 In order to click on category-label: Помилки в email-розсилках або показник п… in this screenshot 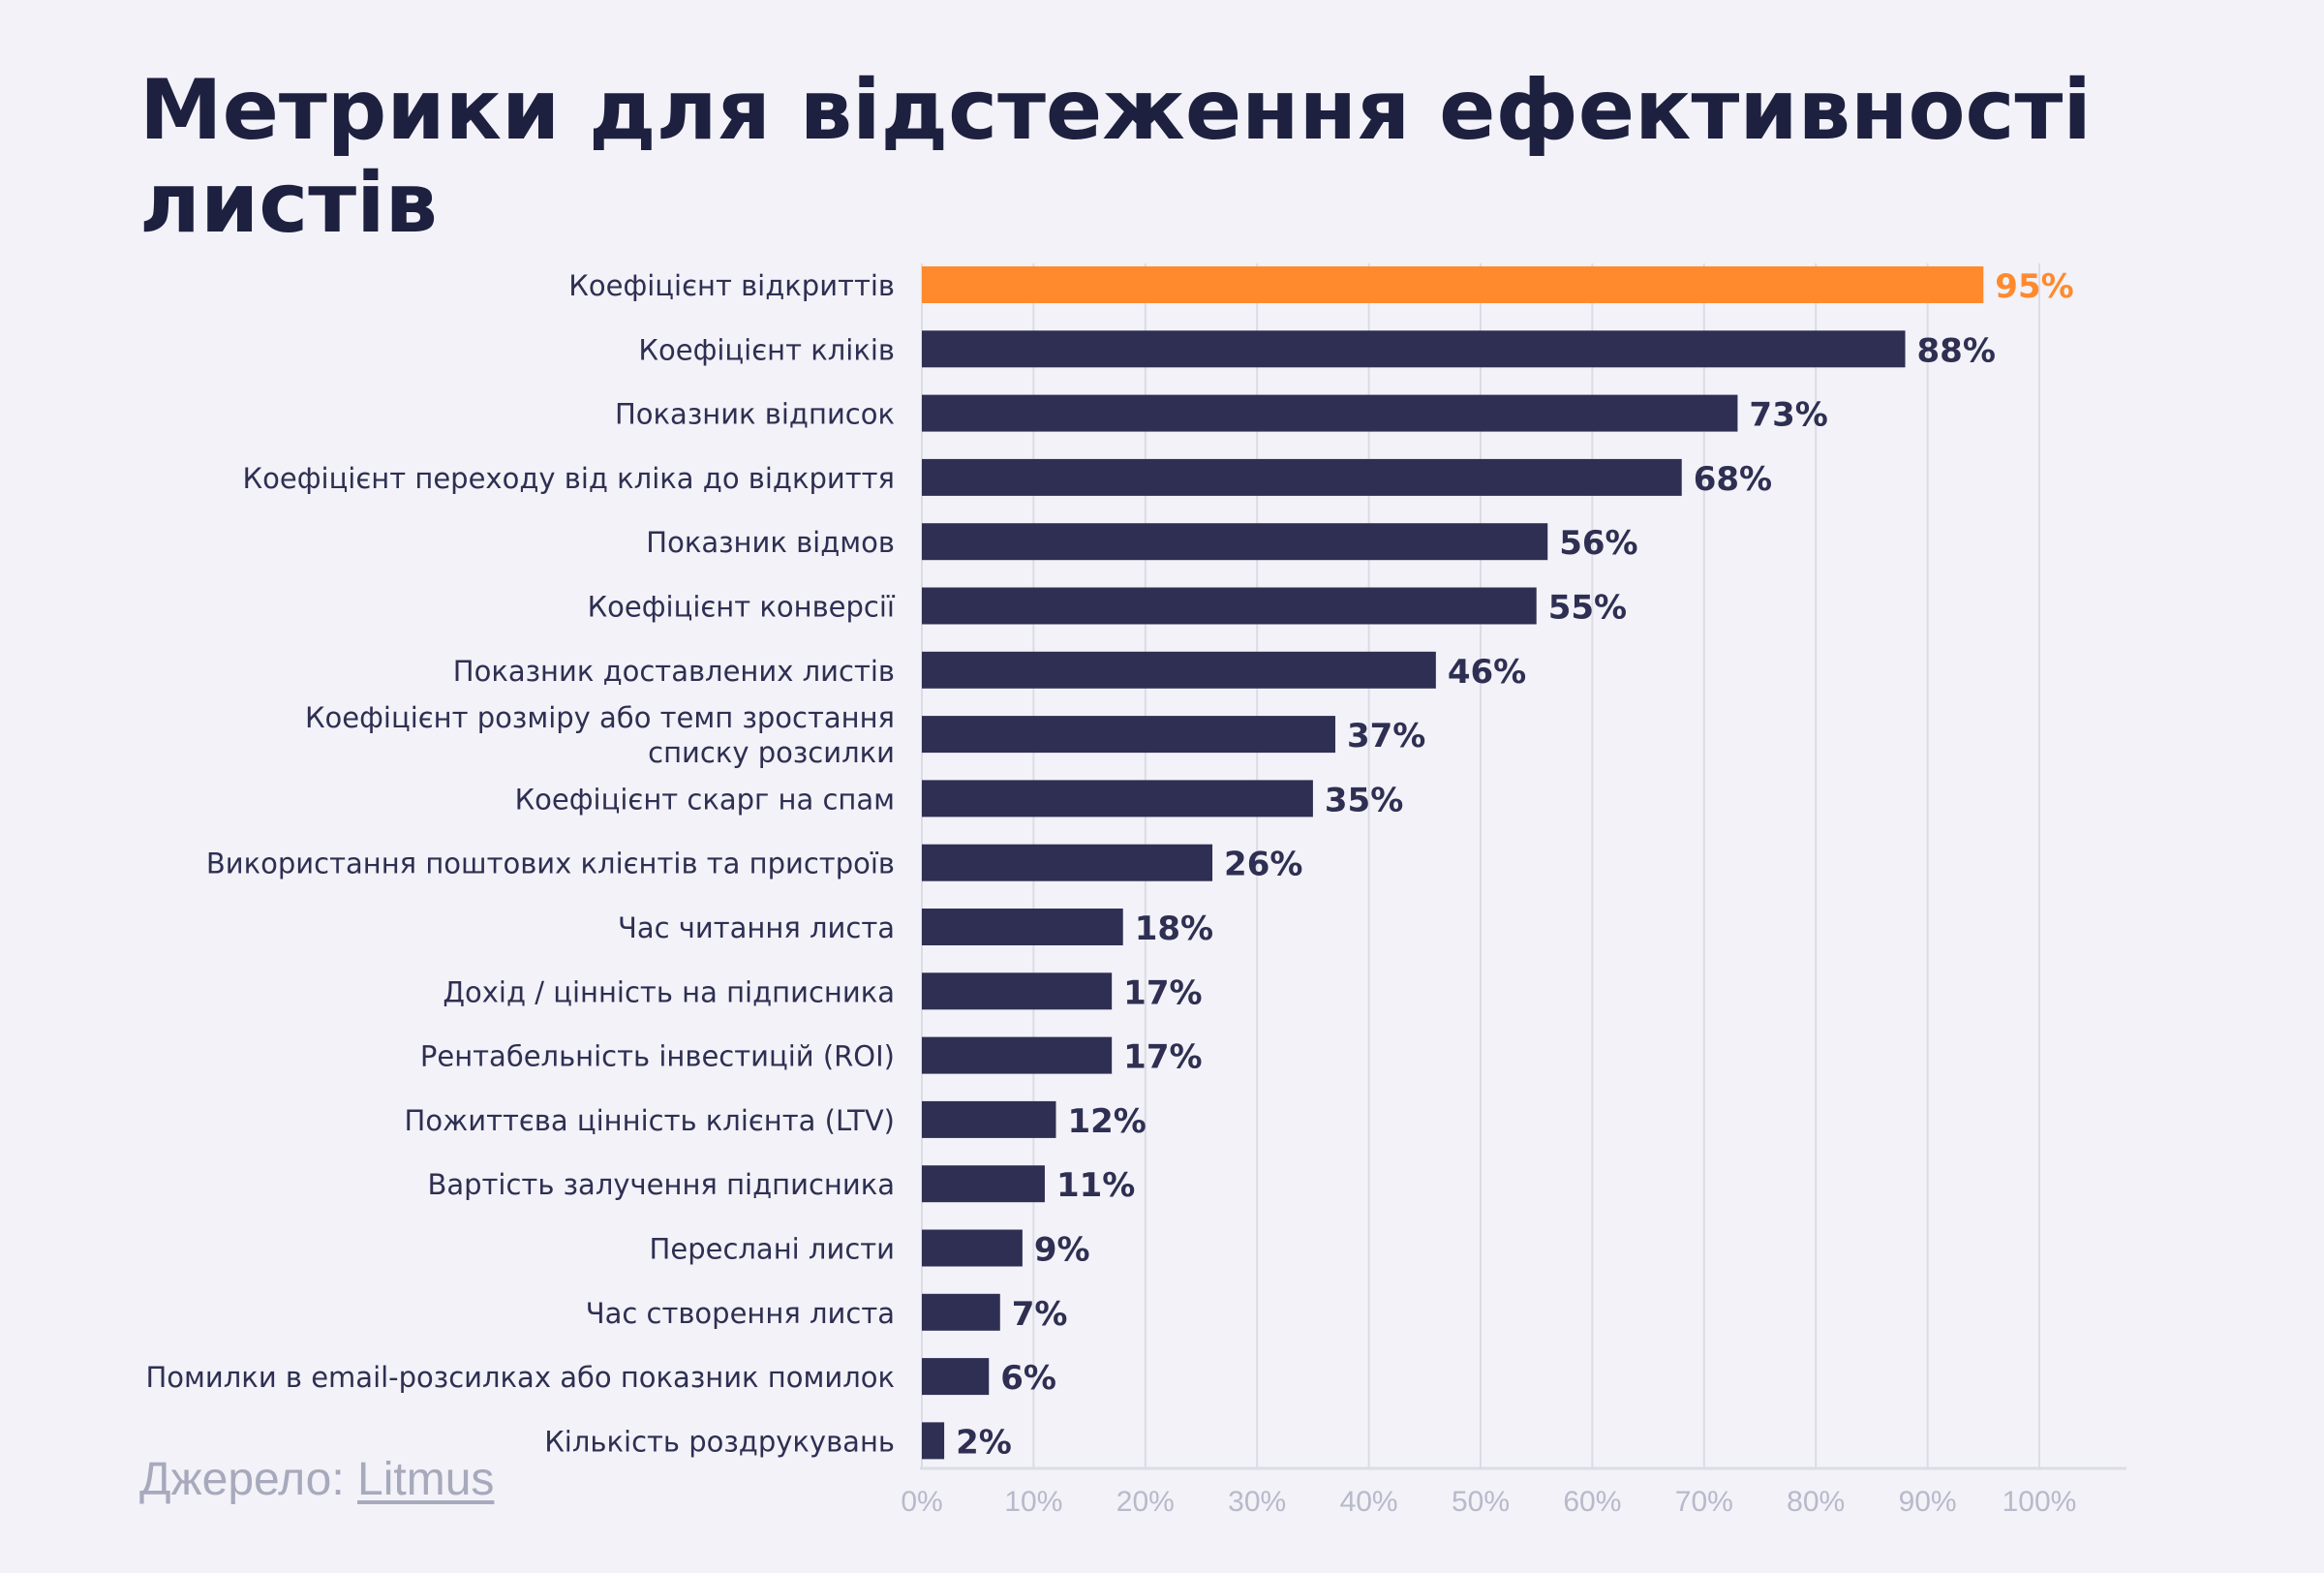, I will do `click(521, 1378)`.